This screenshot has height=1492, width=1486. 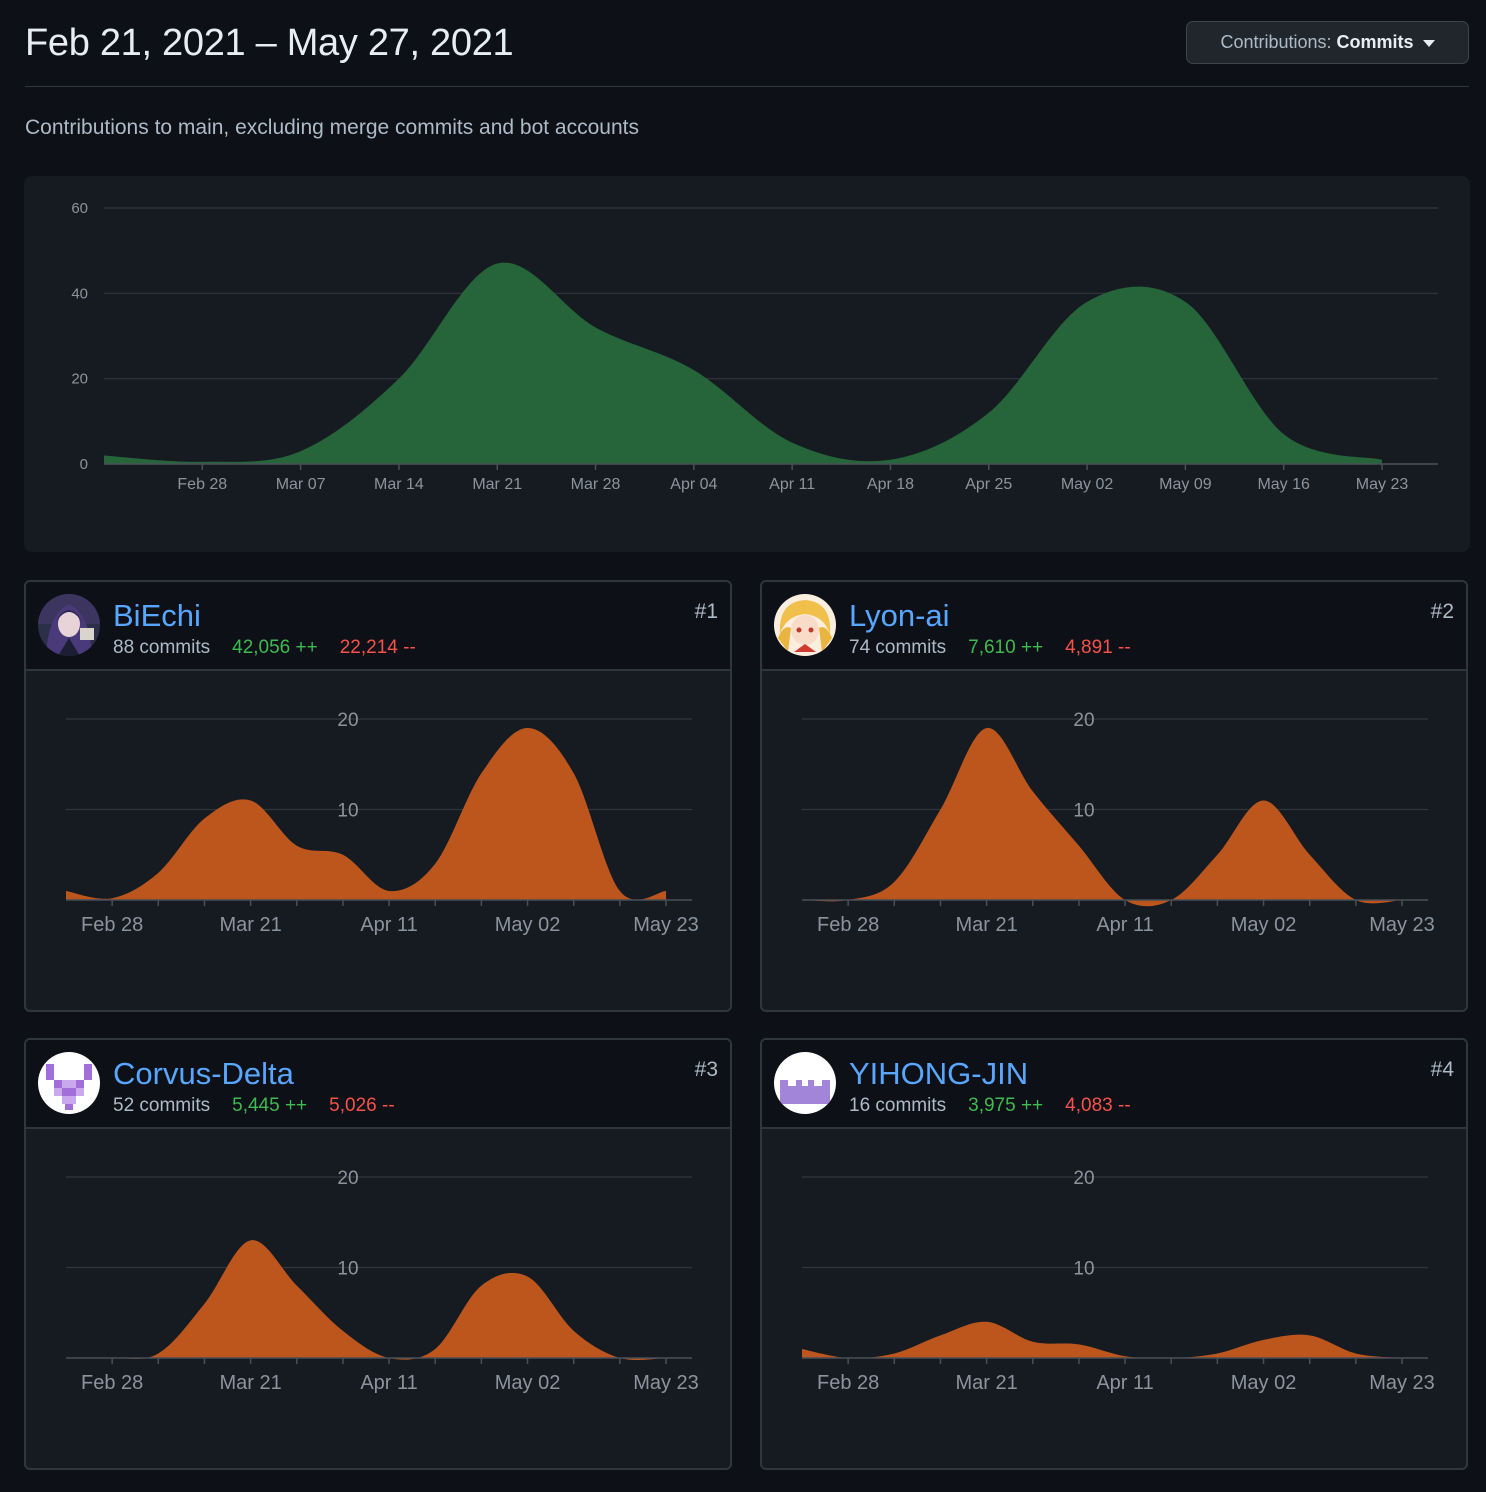 What do you see at coordinates (1442, 1069) in the screenshot?
I see `contributor-rank: #4` at bounding box center [1442, 1069].